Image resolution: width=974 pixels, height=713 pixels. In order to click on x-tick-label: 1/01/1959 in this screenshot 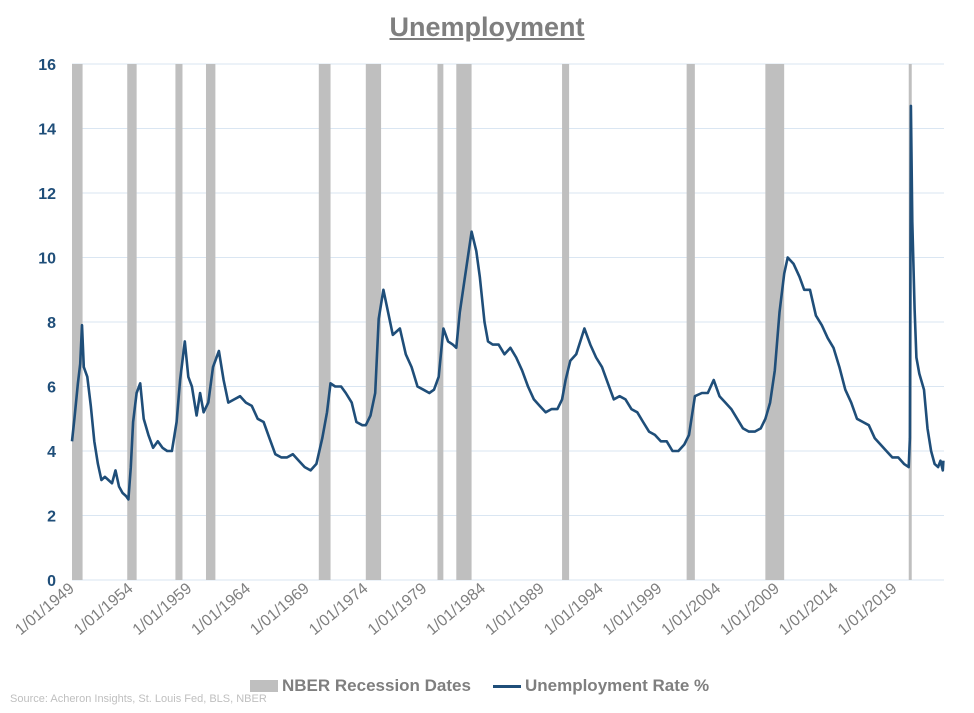, I will do `click(163, 609)`.